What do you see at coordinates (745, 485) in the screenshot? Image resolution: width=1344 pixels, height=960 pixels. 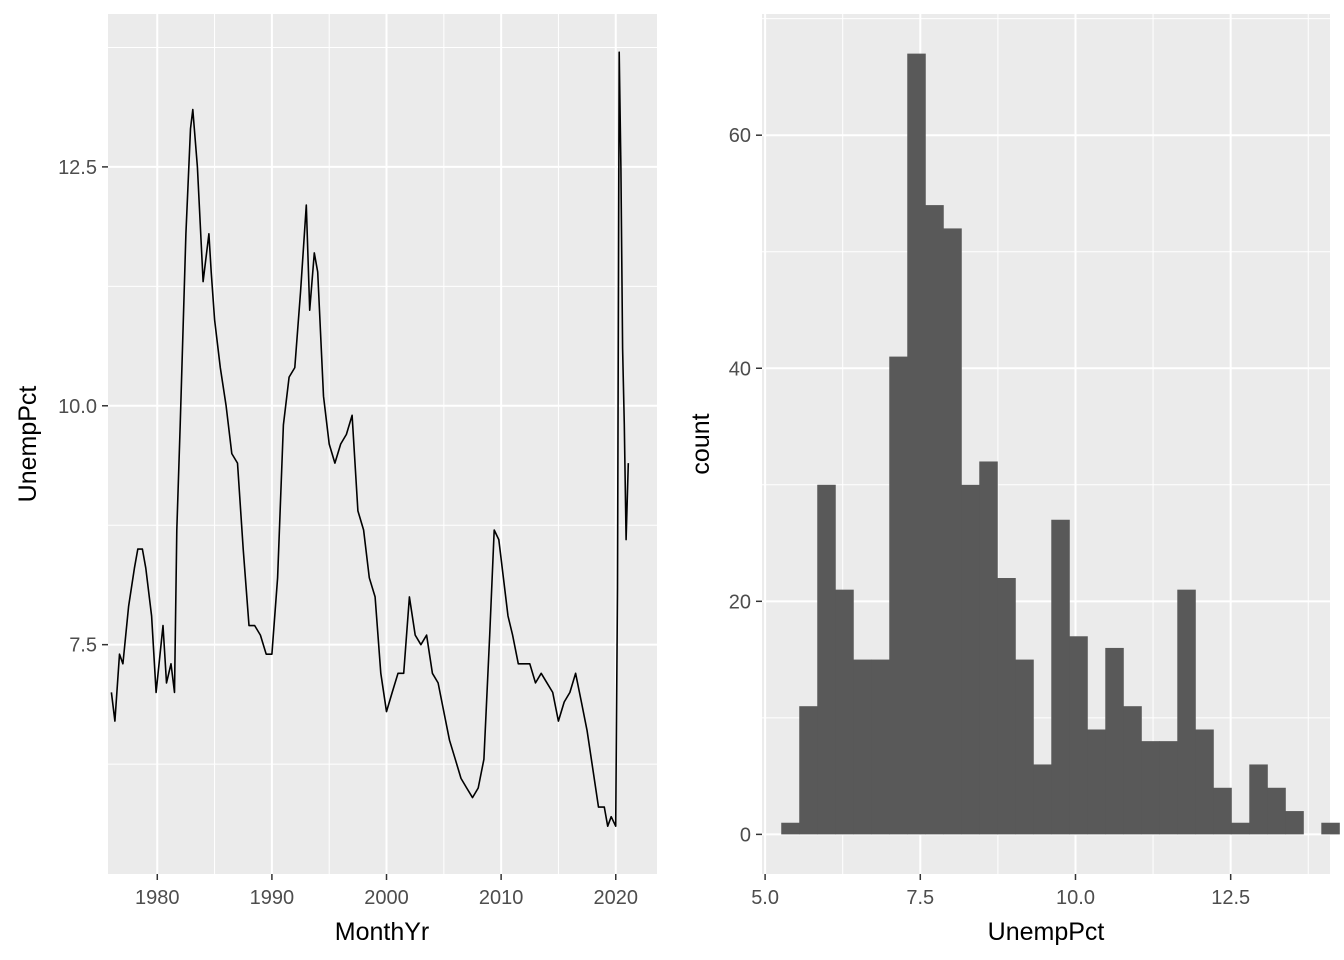 I see `histogram-y-ticks: 0 20 40 60` at bounding box center [745, 485].